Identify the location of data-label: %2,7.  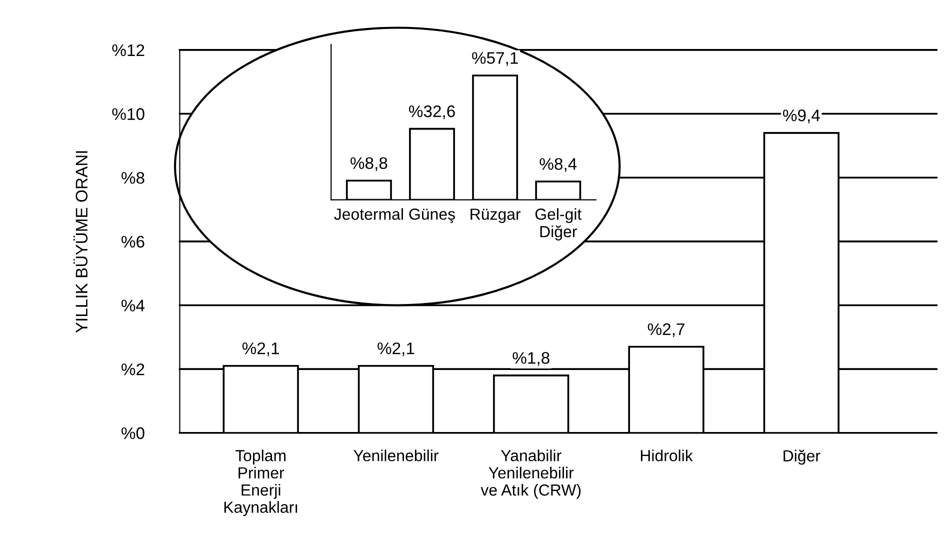
(666, 330).